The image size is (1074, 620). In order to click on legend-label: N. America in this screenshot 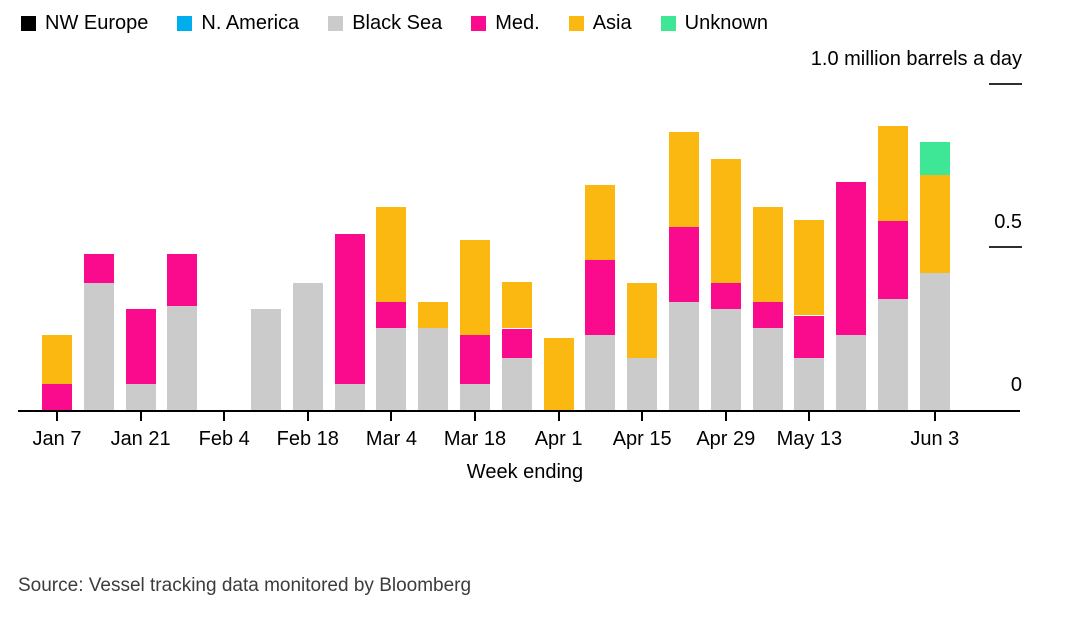, I will do `click(250, 23)`.